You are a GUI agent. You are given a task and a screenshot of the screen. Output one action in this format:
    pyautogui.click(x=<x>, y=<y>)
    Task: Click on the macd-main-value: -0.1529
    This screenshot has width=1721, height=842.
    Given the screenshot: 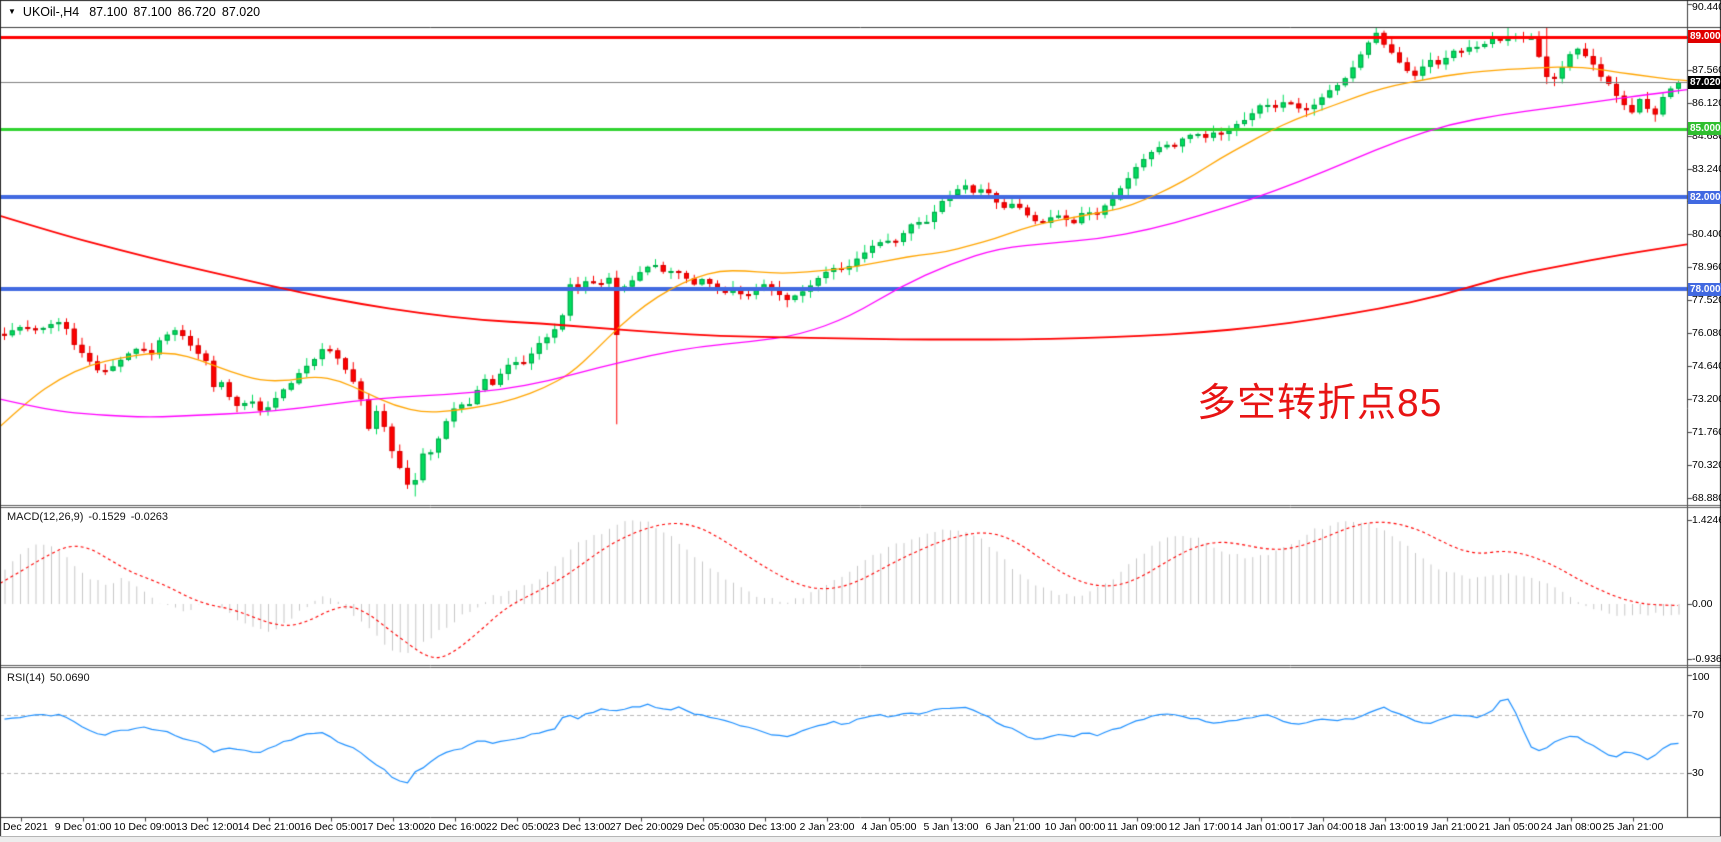 What is the action you would take?
    pyautogui.click(x=107, y=517)
    